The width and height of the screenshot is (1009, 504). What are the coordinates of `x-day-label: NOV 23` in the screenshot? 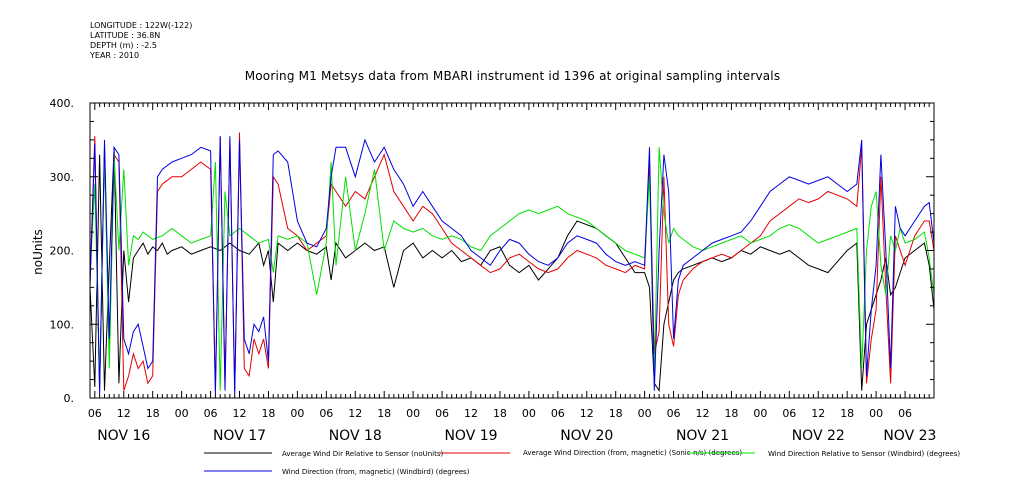 It's located at (909, 436).